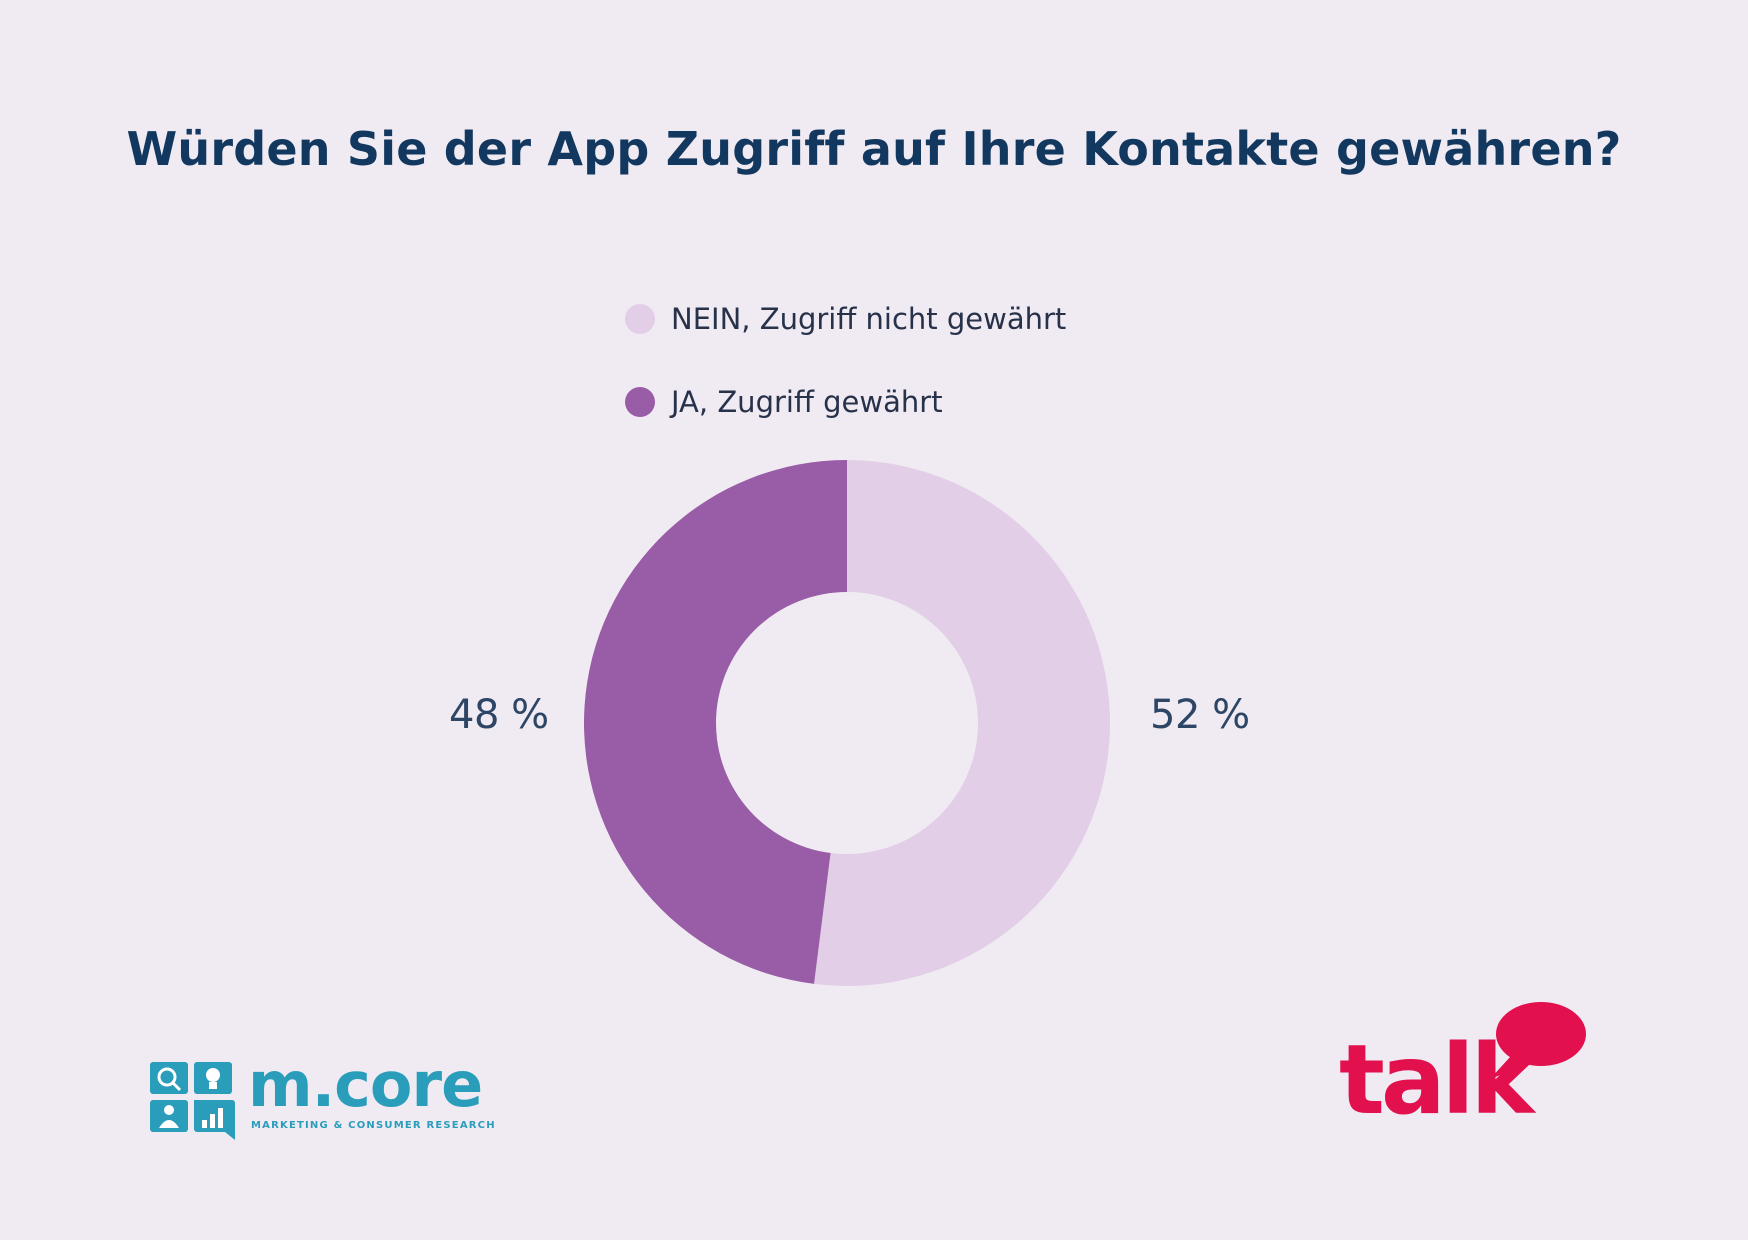 The width and height of the screenshot is (1748, 1240). What do you see at coordinates (192, 1101) in the screenshot?
I see `mcore-logo-icon` at bounding box center [192, 1101].